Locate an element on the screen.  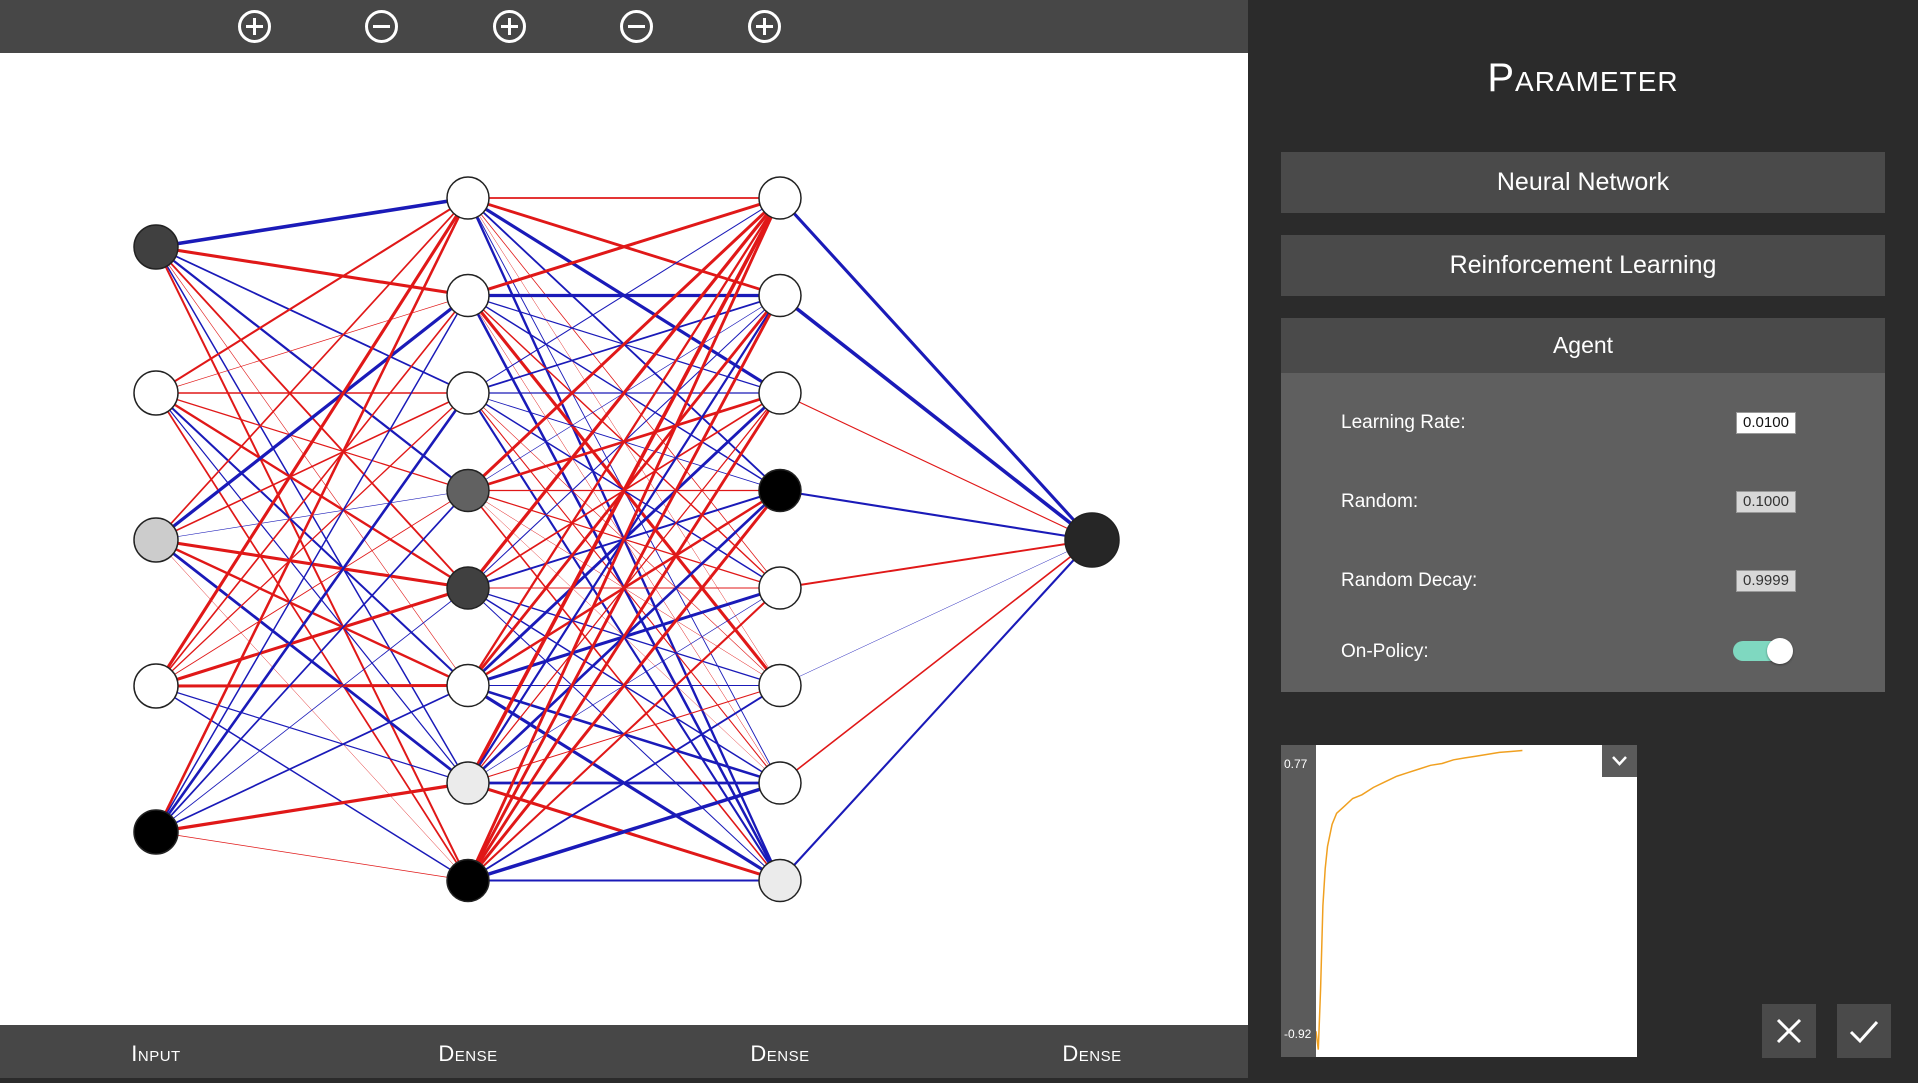
minus-circle-icon is located at coordinates (636, 26).